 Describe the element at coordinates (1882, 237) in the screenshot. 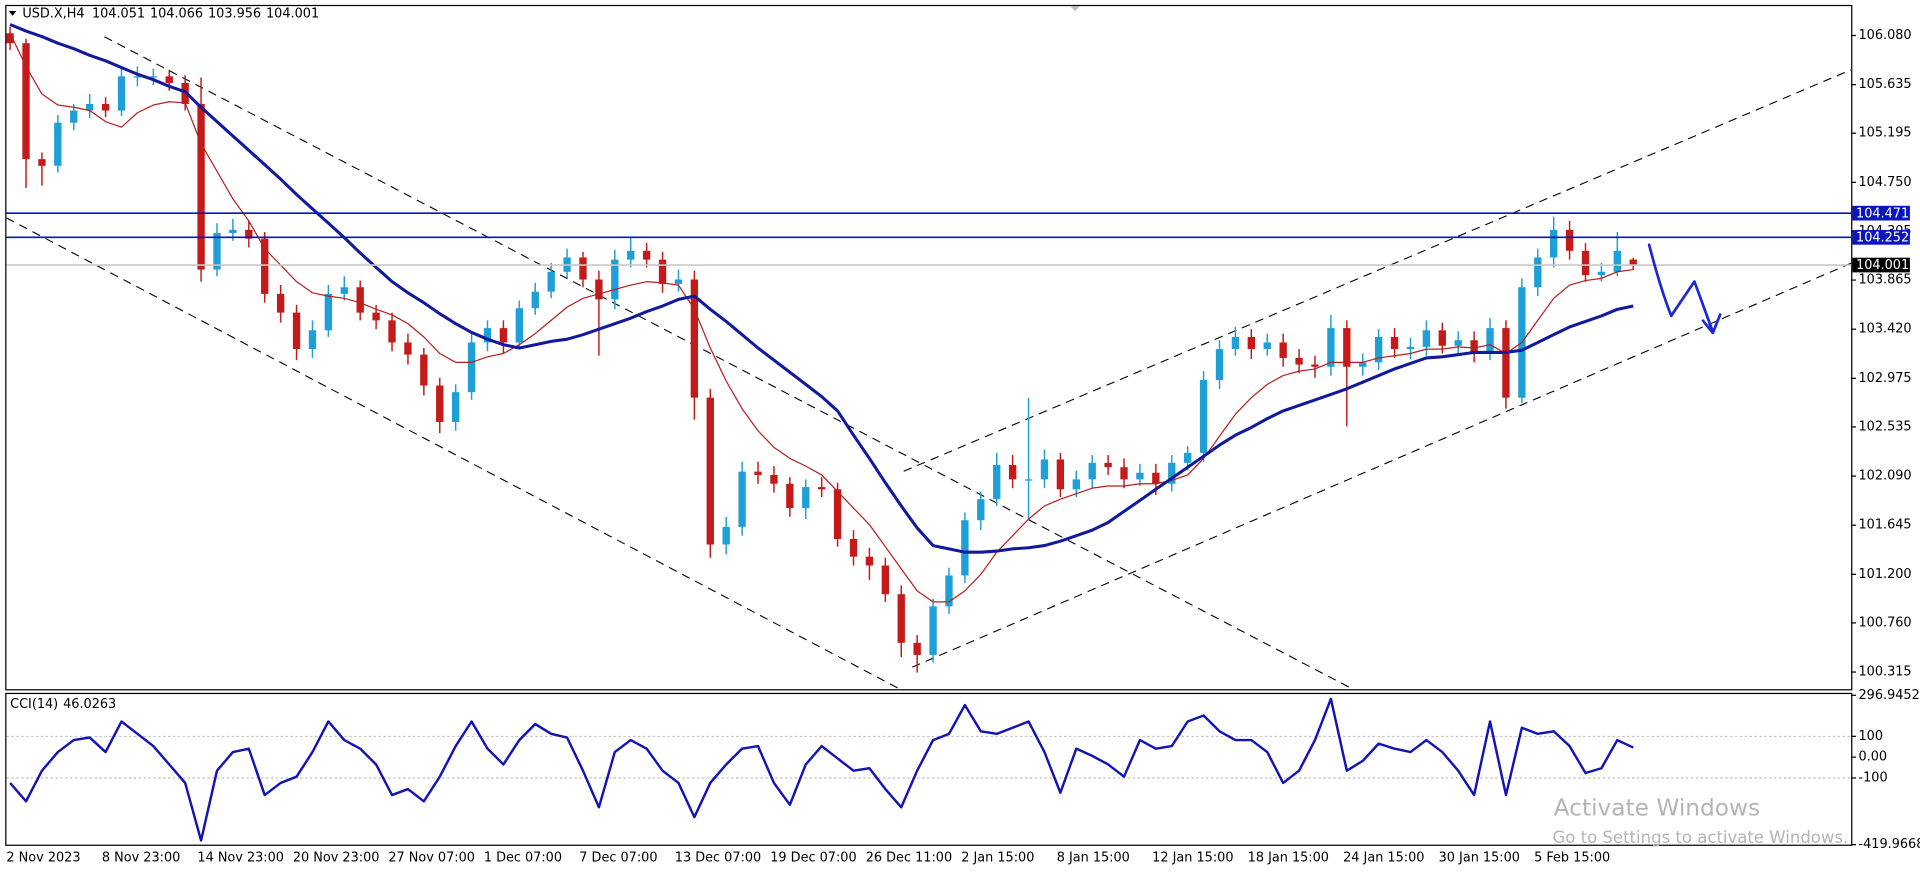

I see `level-label: 104.252` at that location.